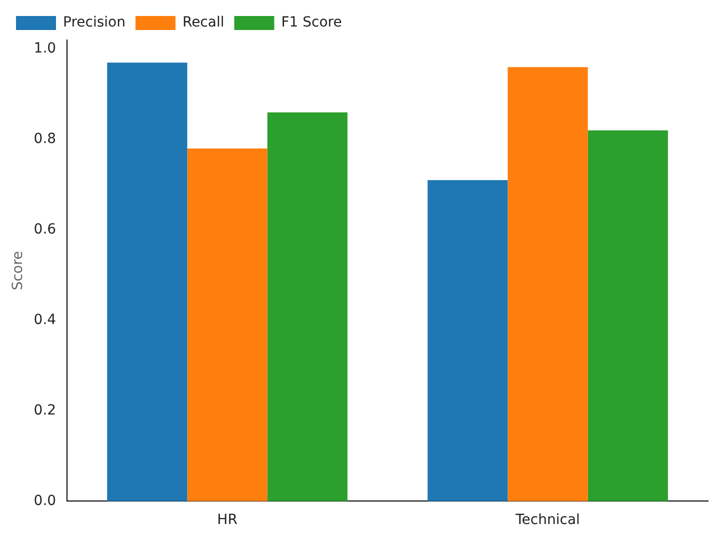 The width and height of the screenshot is (728, 538). What do you see at coordinates (547, 520) in the screenshot?
I see `x-tick-label: Technical` at bounding box center [547, 520].